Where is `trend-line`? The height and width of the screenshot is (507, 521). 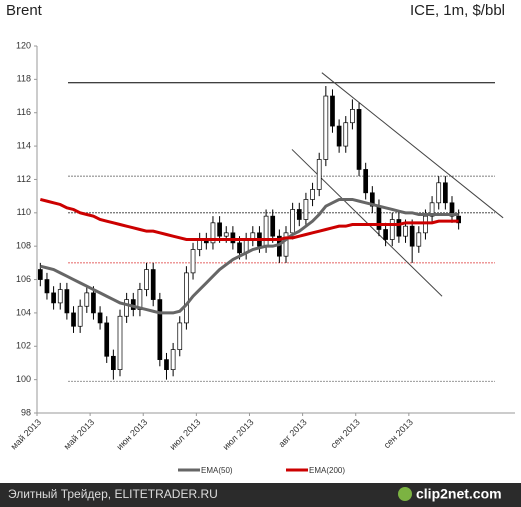 trend-line is located at coordinates (412, 145).